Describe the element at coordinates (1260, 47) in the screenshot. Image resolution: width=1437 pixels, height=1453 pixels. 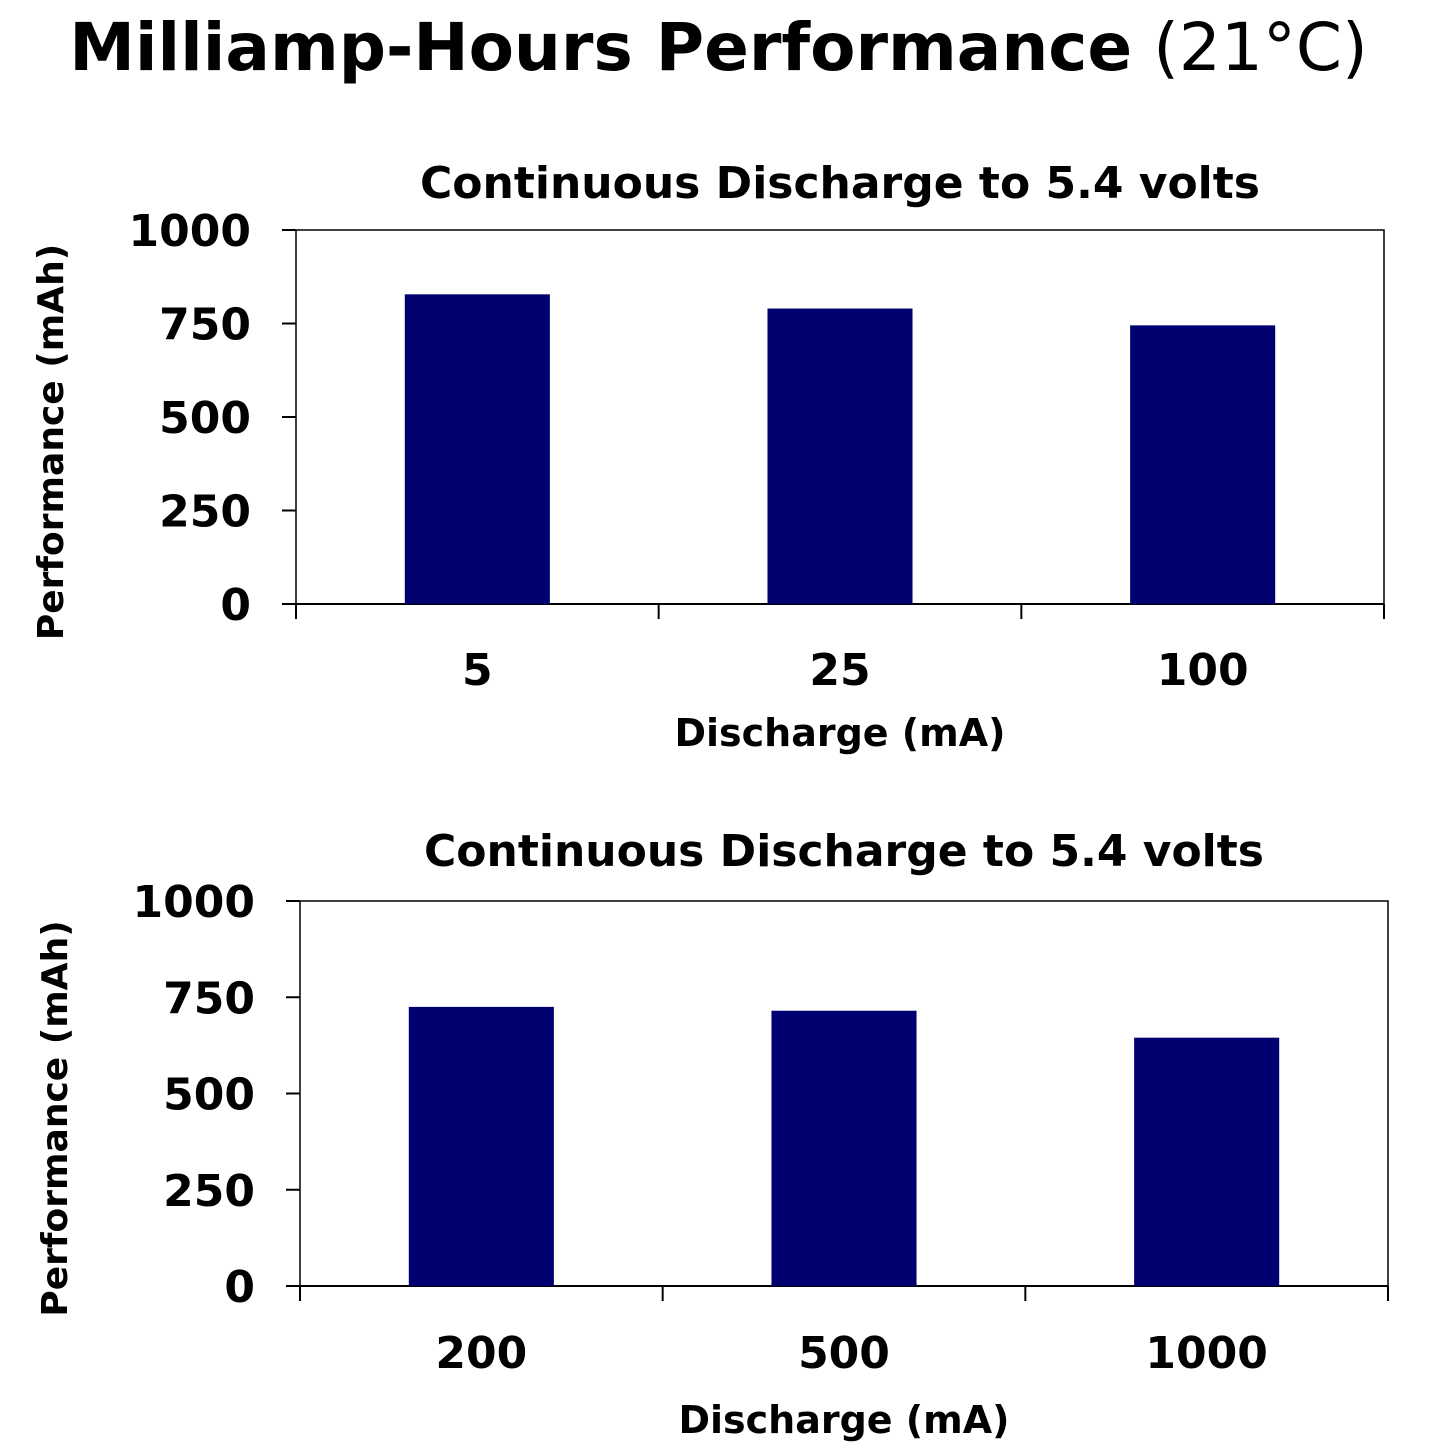
I see `page-title-suffix: (21°C)` at that location.